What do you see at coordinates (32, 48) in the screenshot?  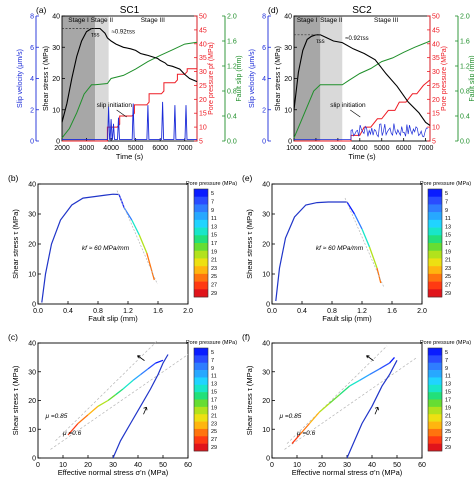 I see `y-tick-label: 6` at bounding box center [32, 48].